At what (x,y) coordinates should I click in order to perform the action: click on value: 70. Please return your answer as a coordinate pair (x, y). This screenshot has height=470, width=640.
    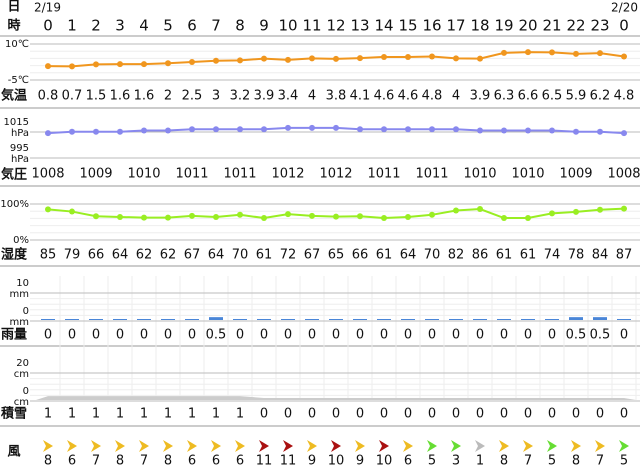
    Looking at the image, I should click on (240, 255).